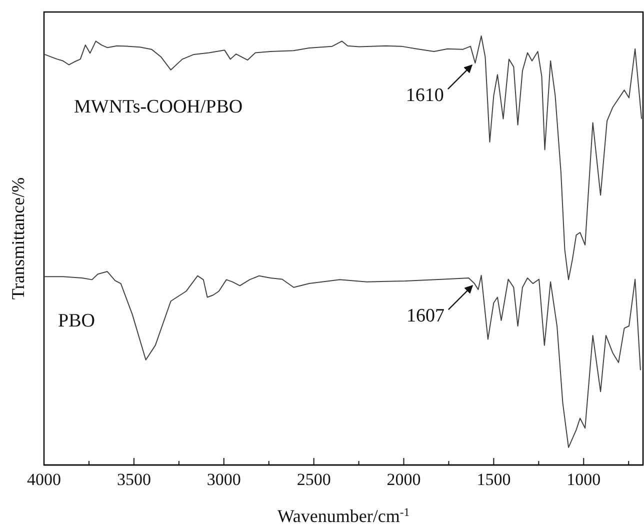 The width and height of the screenshot is (644, 528). What do you see at coordinates (403, 479) in the screenshot?
I see `x-tick-label: 2000` at bounding box center [403, 479].